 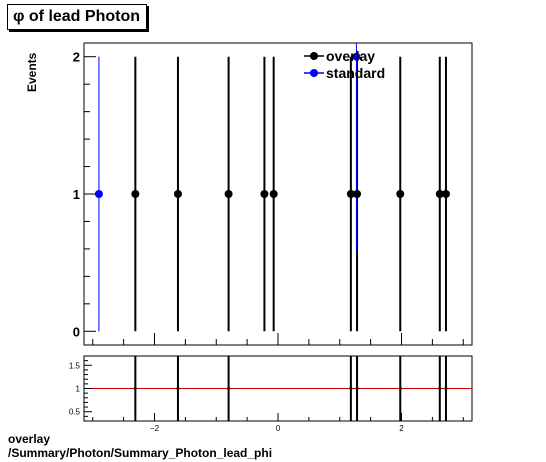 I want to click on main-y-tick-label: 2, so click(x=76, y=57).